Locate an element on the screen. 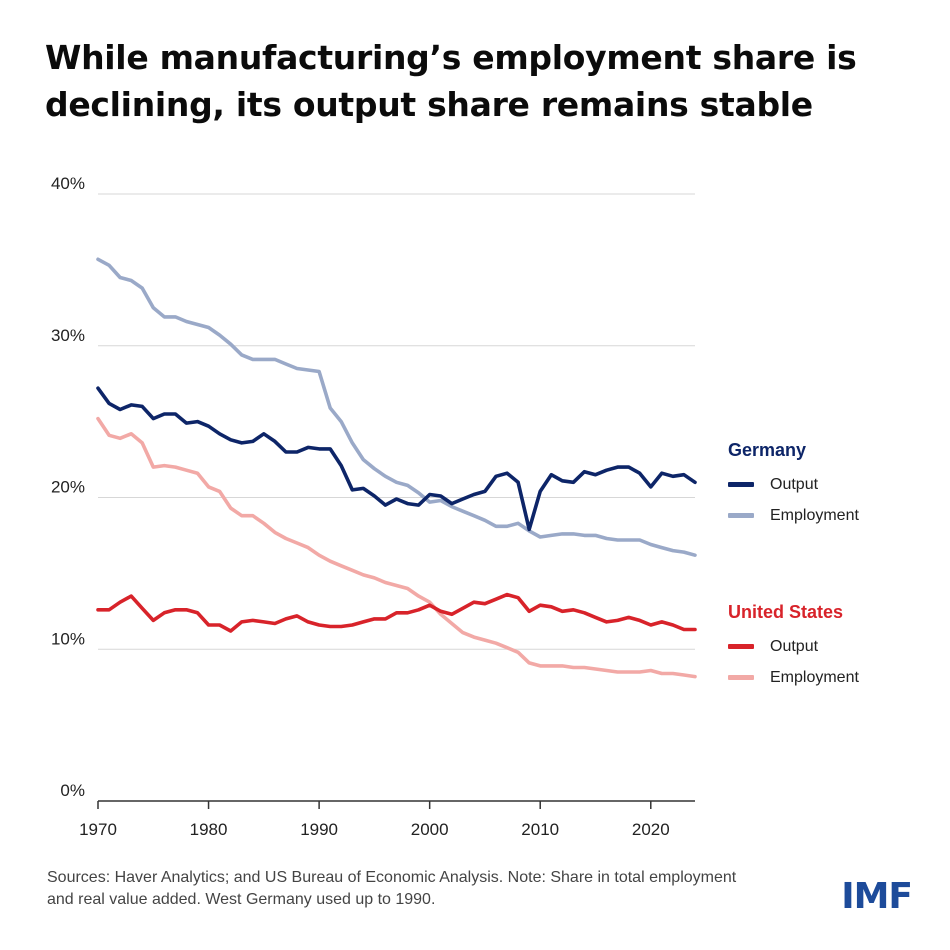 The width and height of the screenshot is (950, 950). legend-us-employment: Employment is located at coordinates (793, 677).